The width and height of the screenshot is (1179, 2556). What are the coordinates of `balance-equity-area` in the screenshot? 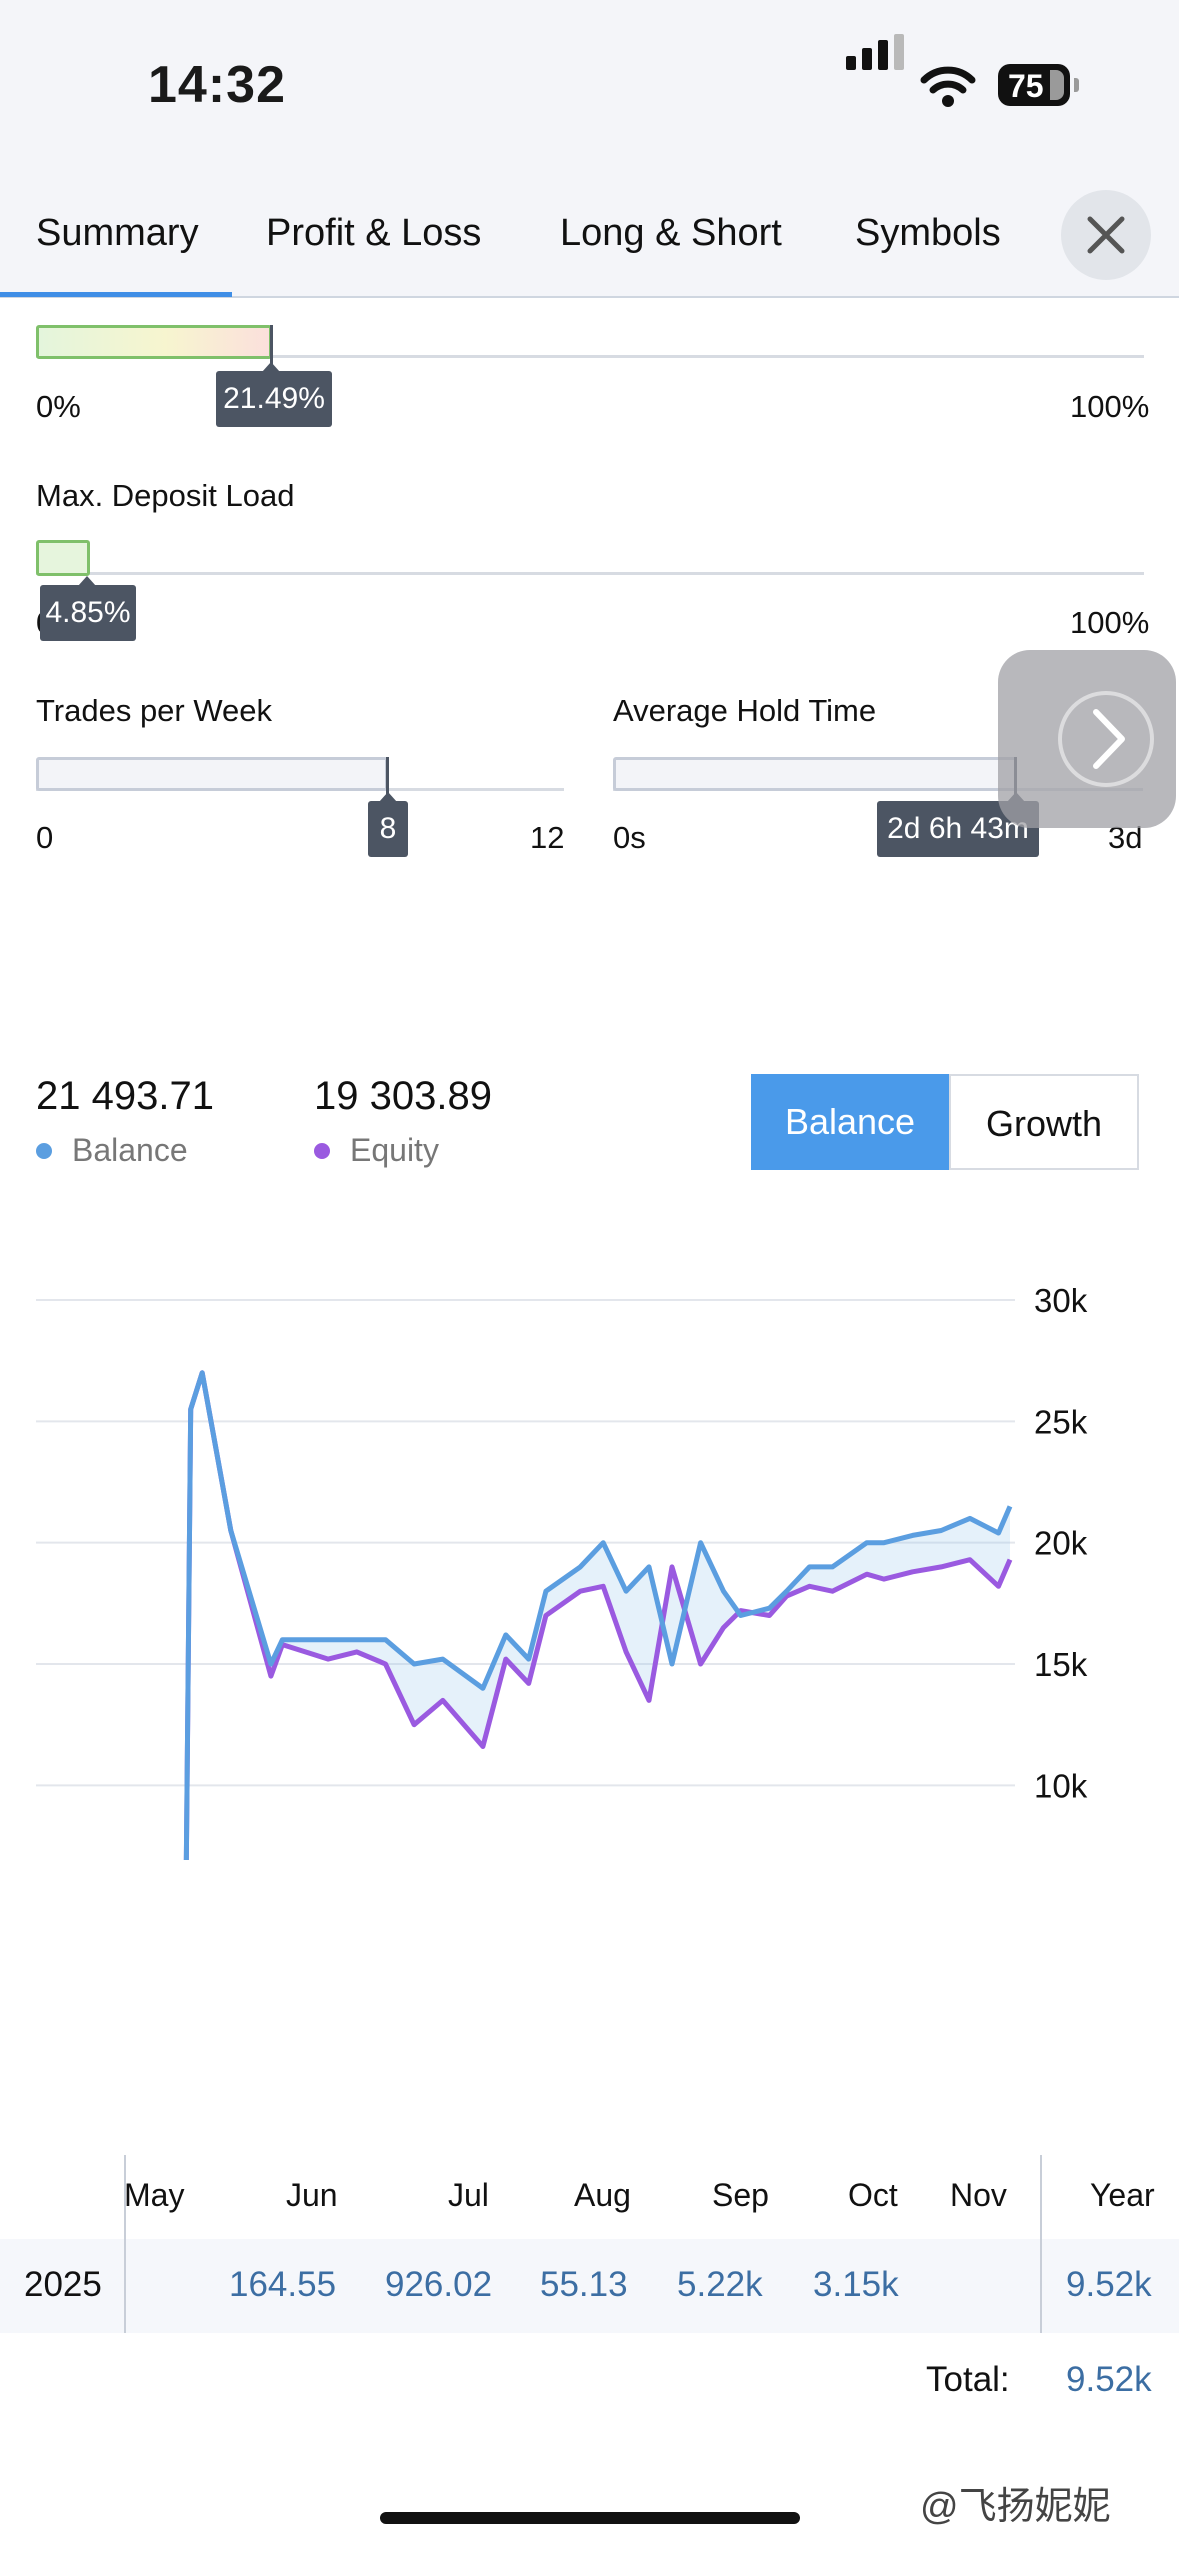 It's located at (598, 1616).